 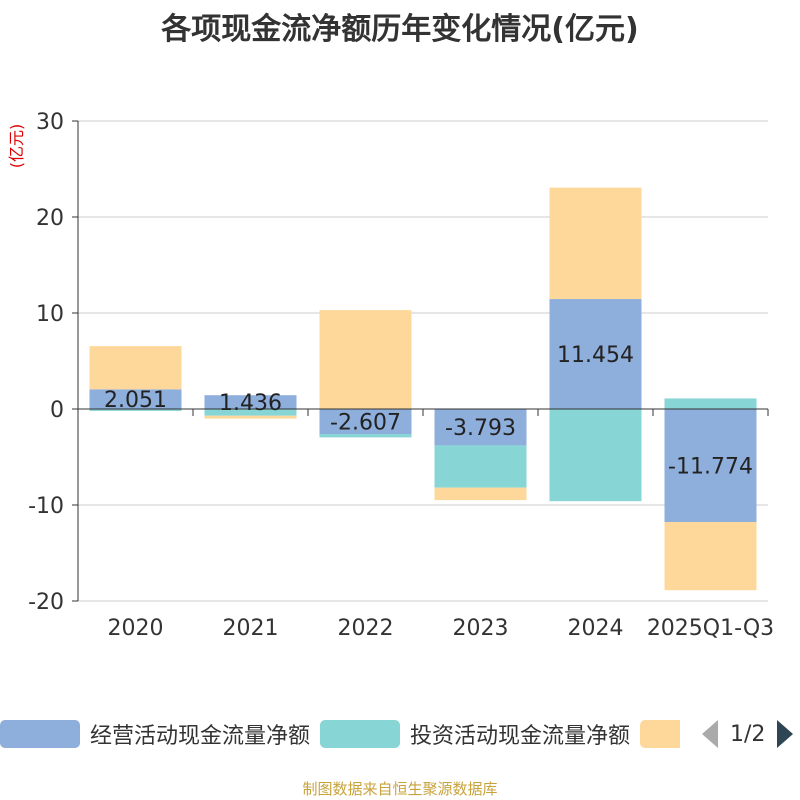 I want to click on legend-item-financing, so click(x=660, y=734).